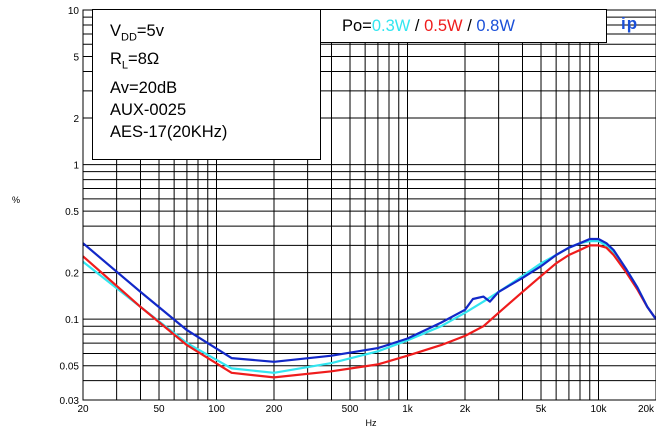  Describe the element at coordinates (135, 61) in the screenshot. I see `rl-line: RL=8Ω` at that location.